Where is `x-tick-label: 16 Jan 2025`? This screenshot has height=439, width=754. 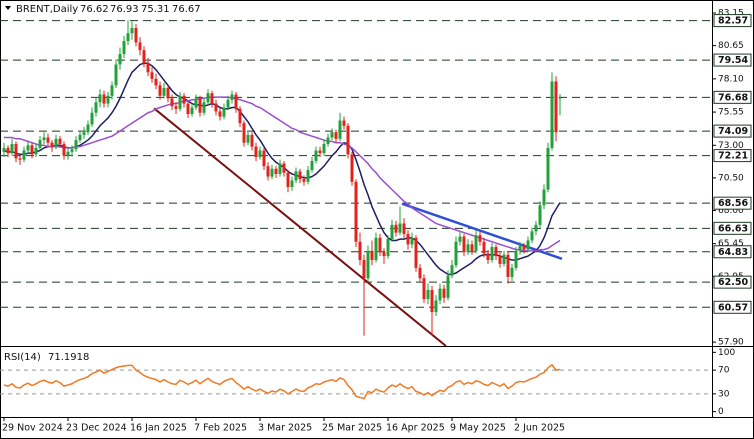 x-tick-label: 16 Jan 2025 is located at coordinates (158, 428).